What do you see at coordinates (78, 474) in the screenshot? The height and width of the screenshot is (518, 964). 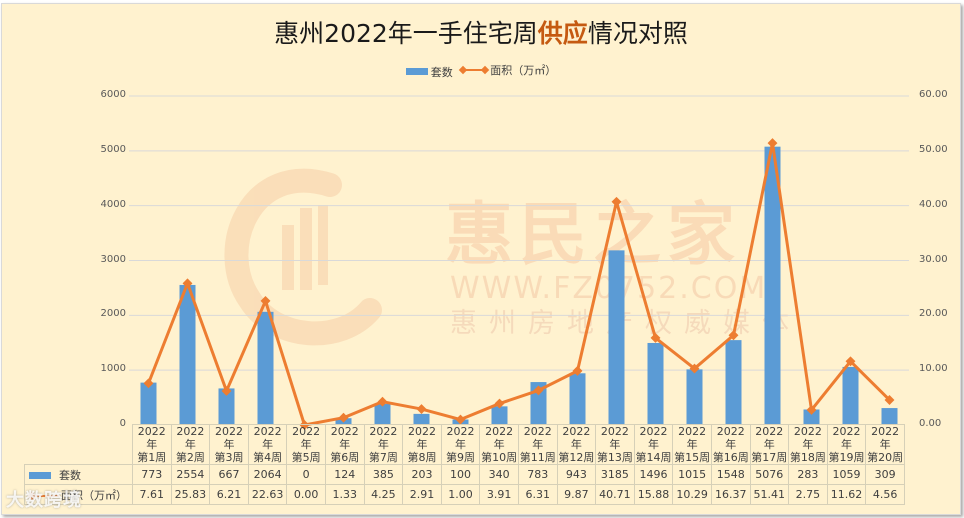 I see `row-label-units: 套数` at bounding box center [78, 474].